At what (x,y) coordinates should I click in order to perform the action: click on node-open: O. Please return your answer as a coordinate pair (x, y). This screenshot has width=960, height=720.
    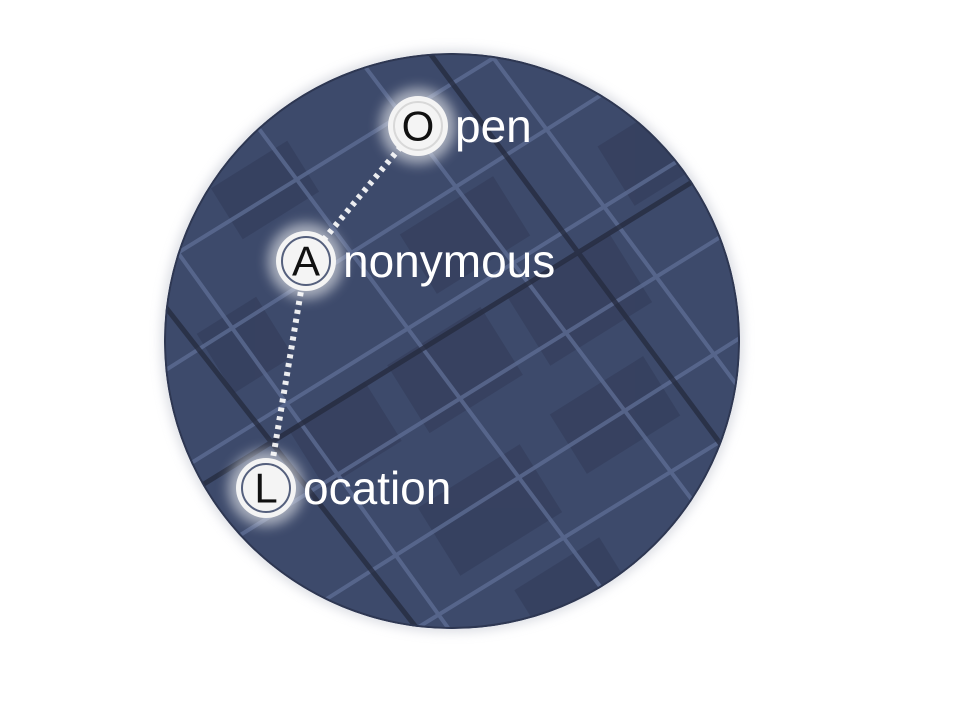
    Looking at the image, I should click on (418, 126).